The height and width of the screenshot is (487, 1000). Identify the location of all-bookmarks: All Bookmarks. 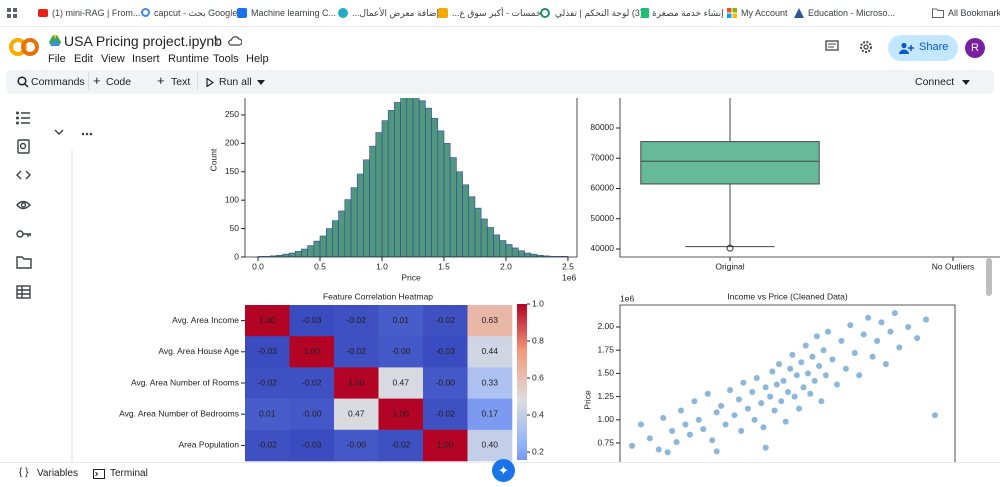
(974, 13).